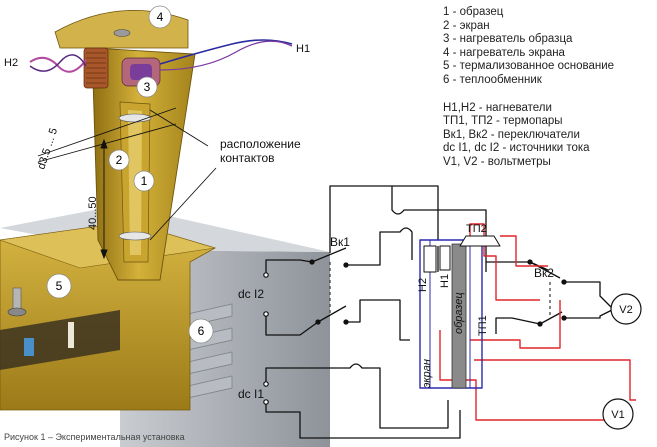 This screenshot has width=657, height=447. I want to click on marker-2: 2, so click(119, 160).